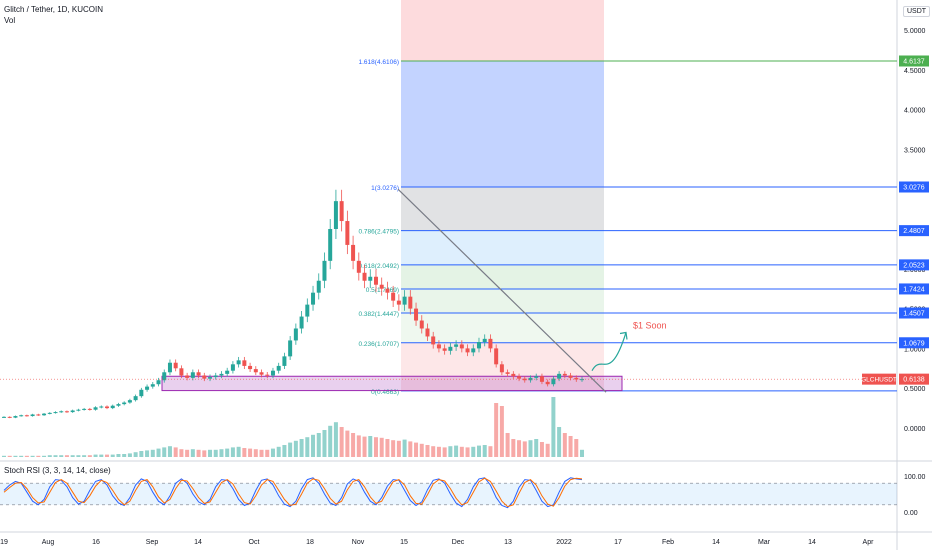 This screenshot has width=932, height=555. I want to click on x-tick-label: Feb, so click(668, 542).